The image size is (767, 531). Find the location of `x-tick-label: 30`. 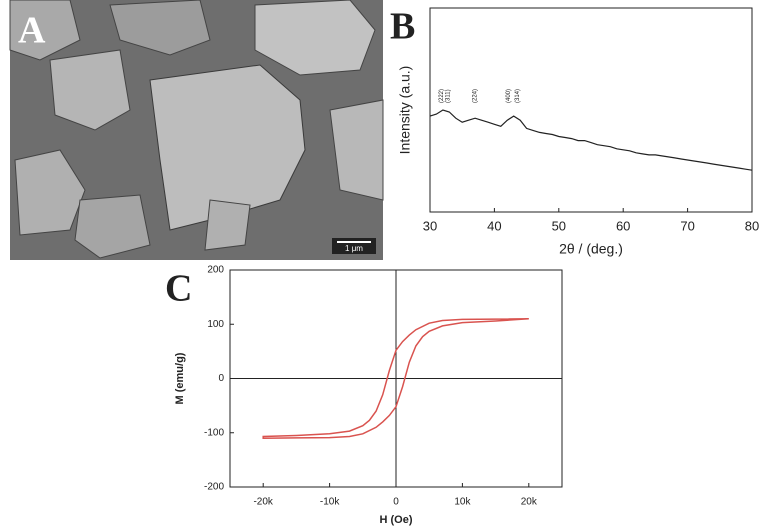

x-tick-label: 30 is located at coordinates (430, 225).